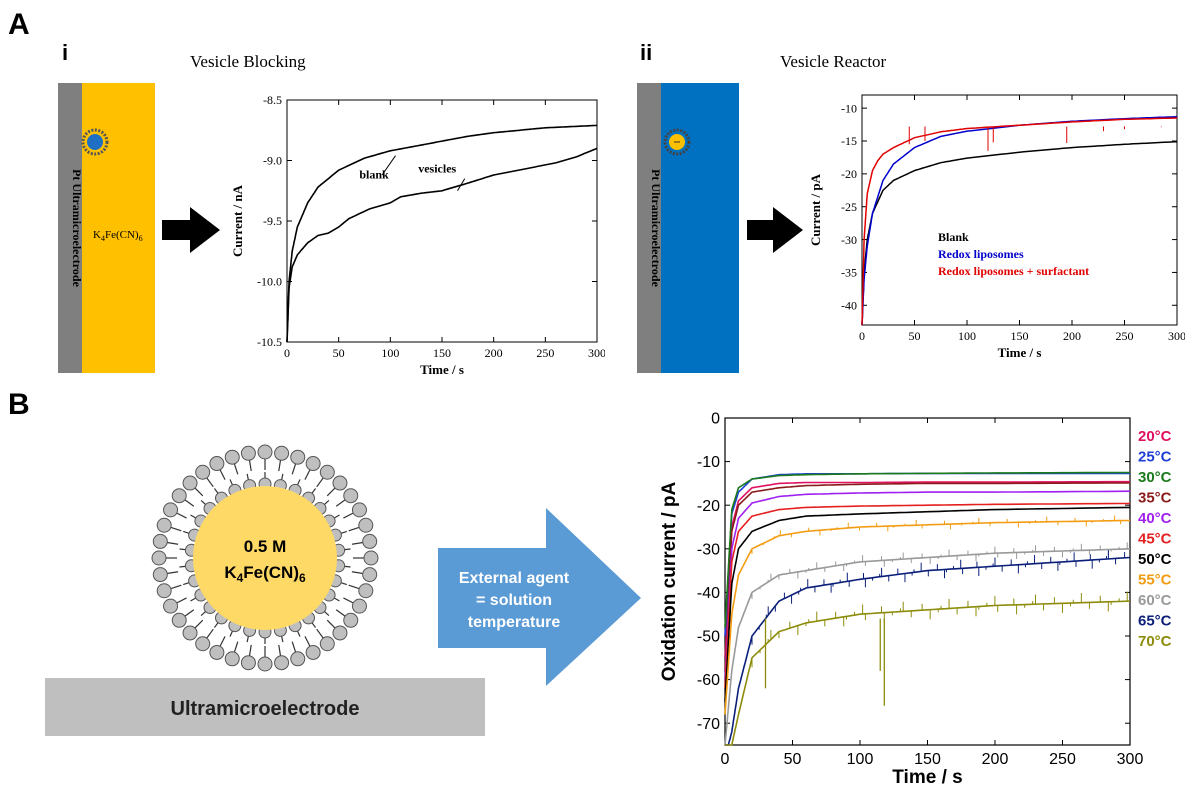  I want to click on y-tick-label: -9.5, so click(272, 221).